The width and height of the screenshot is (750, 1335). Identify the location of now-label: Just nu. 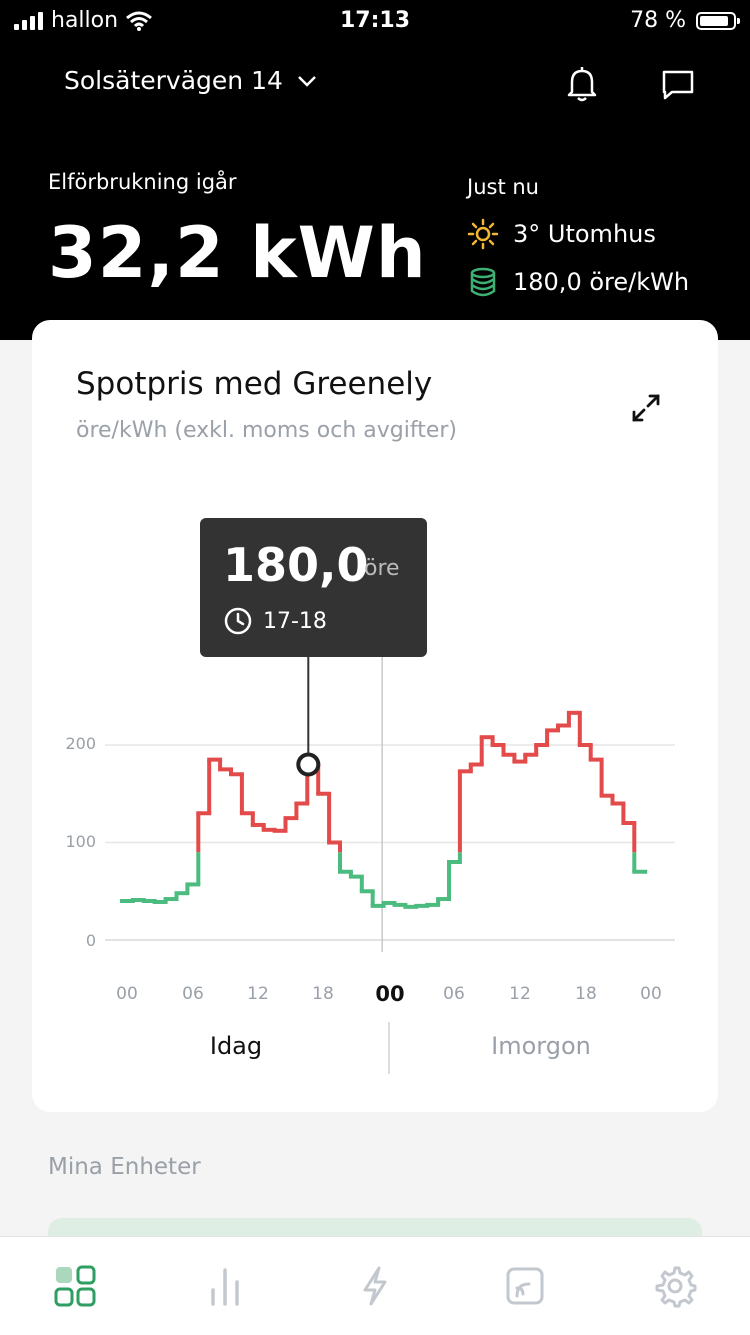
(503, 187).